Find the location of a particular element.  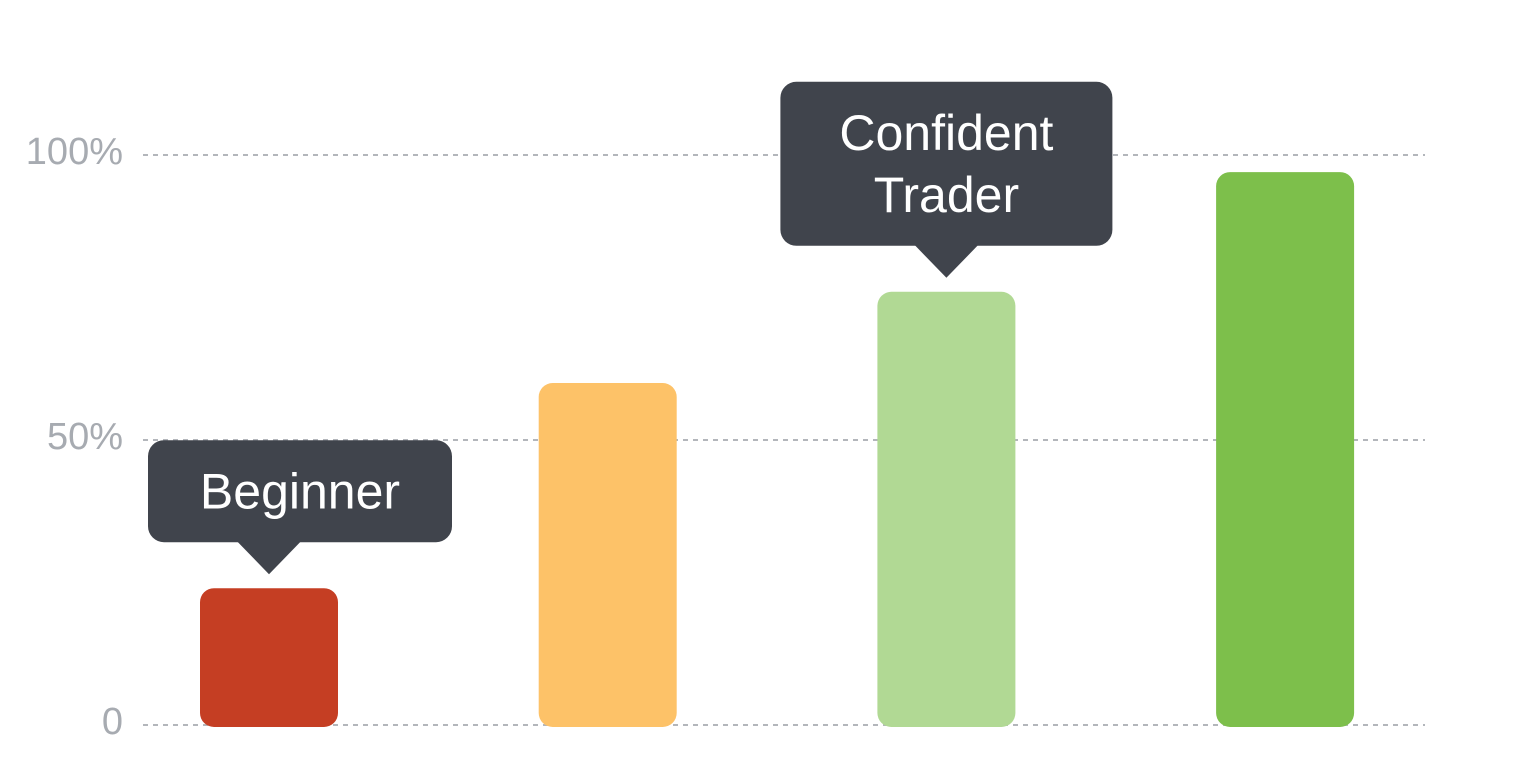

callout: Confident Trader is located at coordinates (946, 179).